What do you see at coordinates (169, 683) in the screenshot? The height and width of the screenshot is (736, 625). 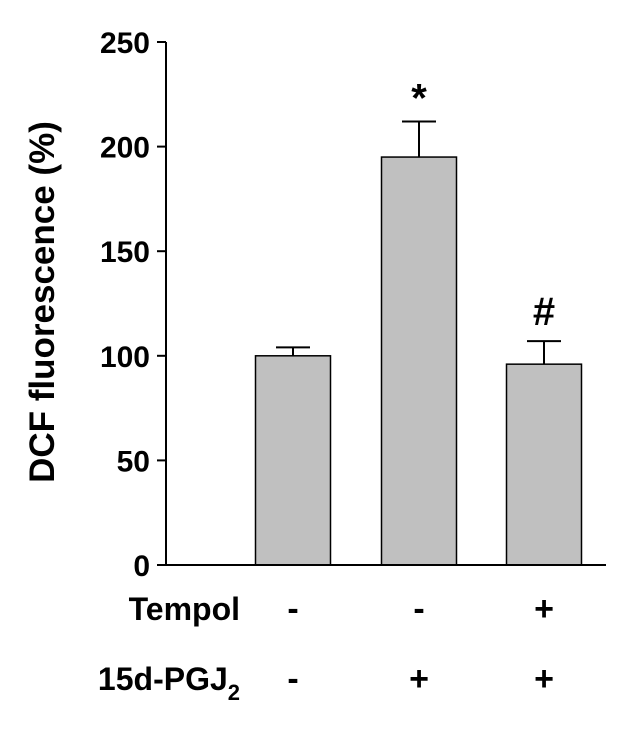 I see `condition-label-2: 15d-PGJ2` at bounding box center [169, 683].